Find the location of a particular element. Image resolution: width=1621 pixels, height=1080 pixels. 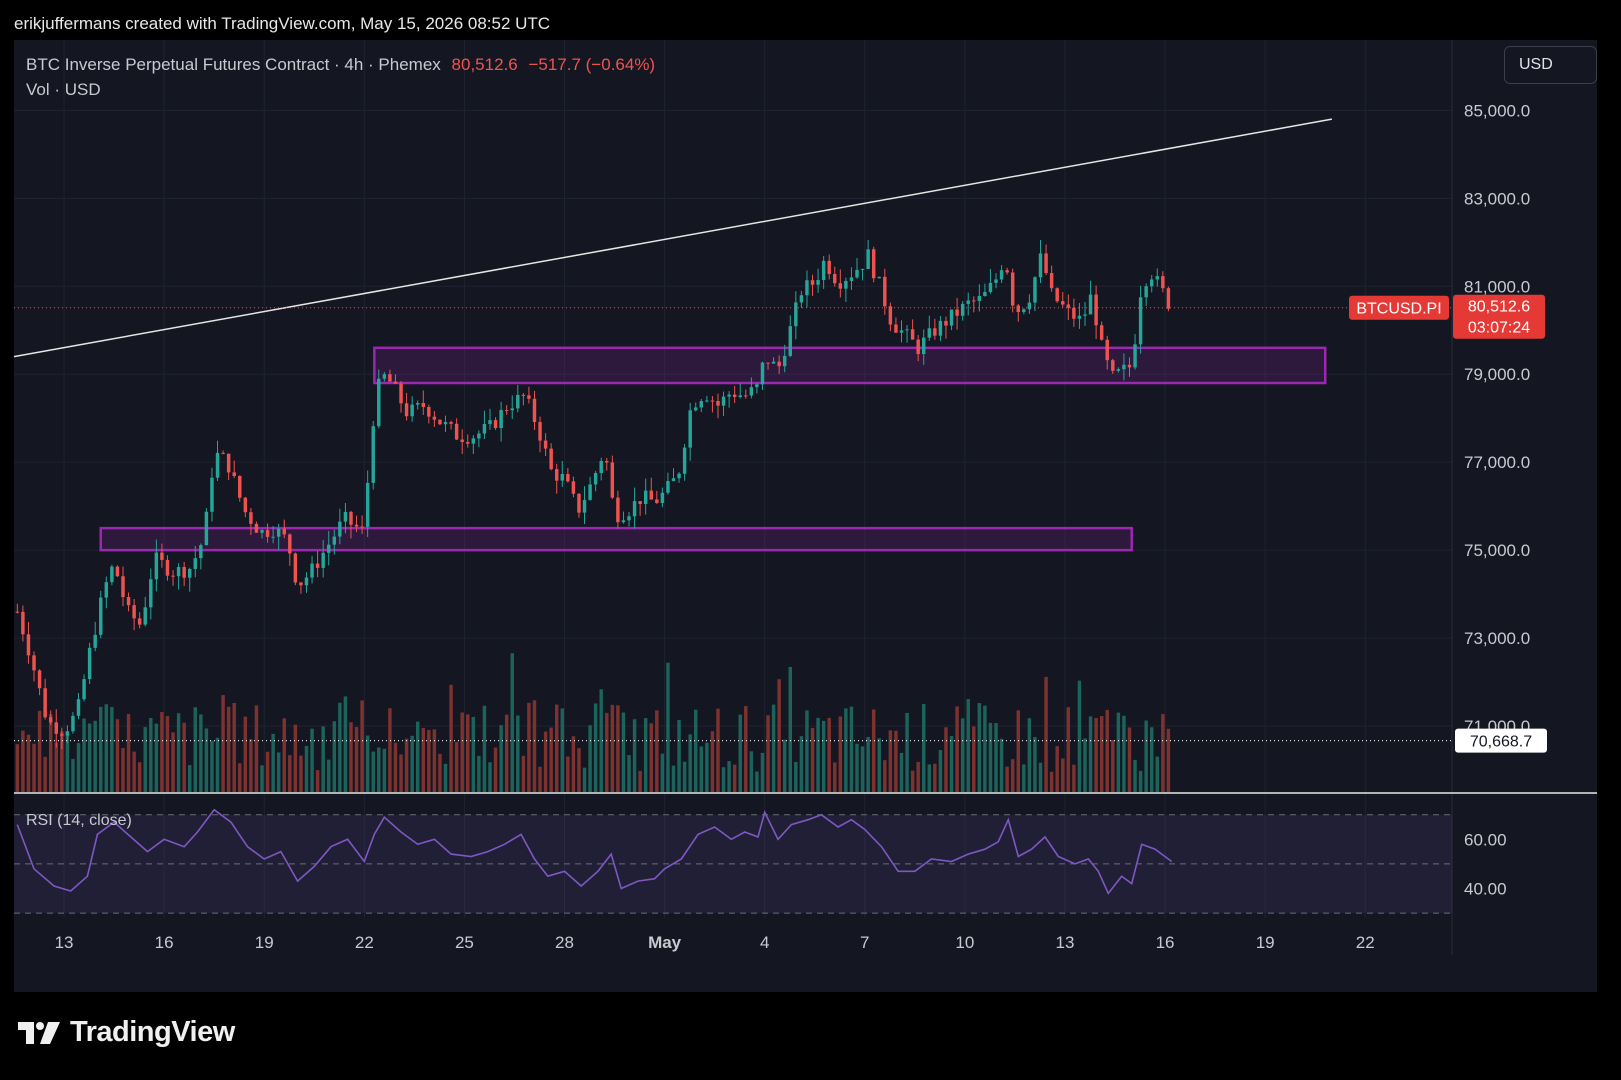

legend-price: 80,512.6 is located at coordinates (484, 64).